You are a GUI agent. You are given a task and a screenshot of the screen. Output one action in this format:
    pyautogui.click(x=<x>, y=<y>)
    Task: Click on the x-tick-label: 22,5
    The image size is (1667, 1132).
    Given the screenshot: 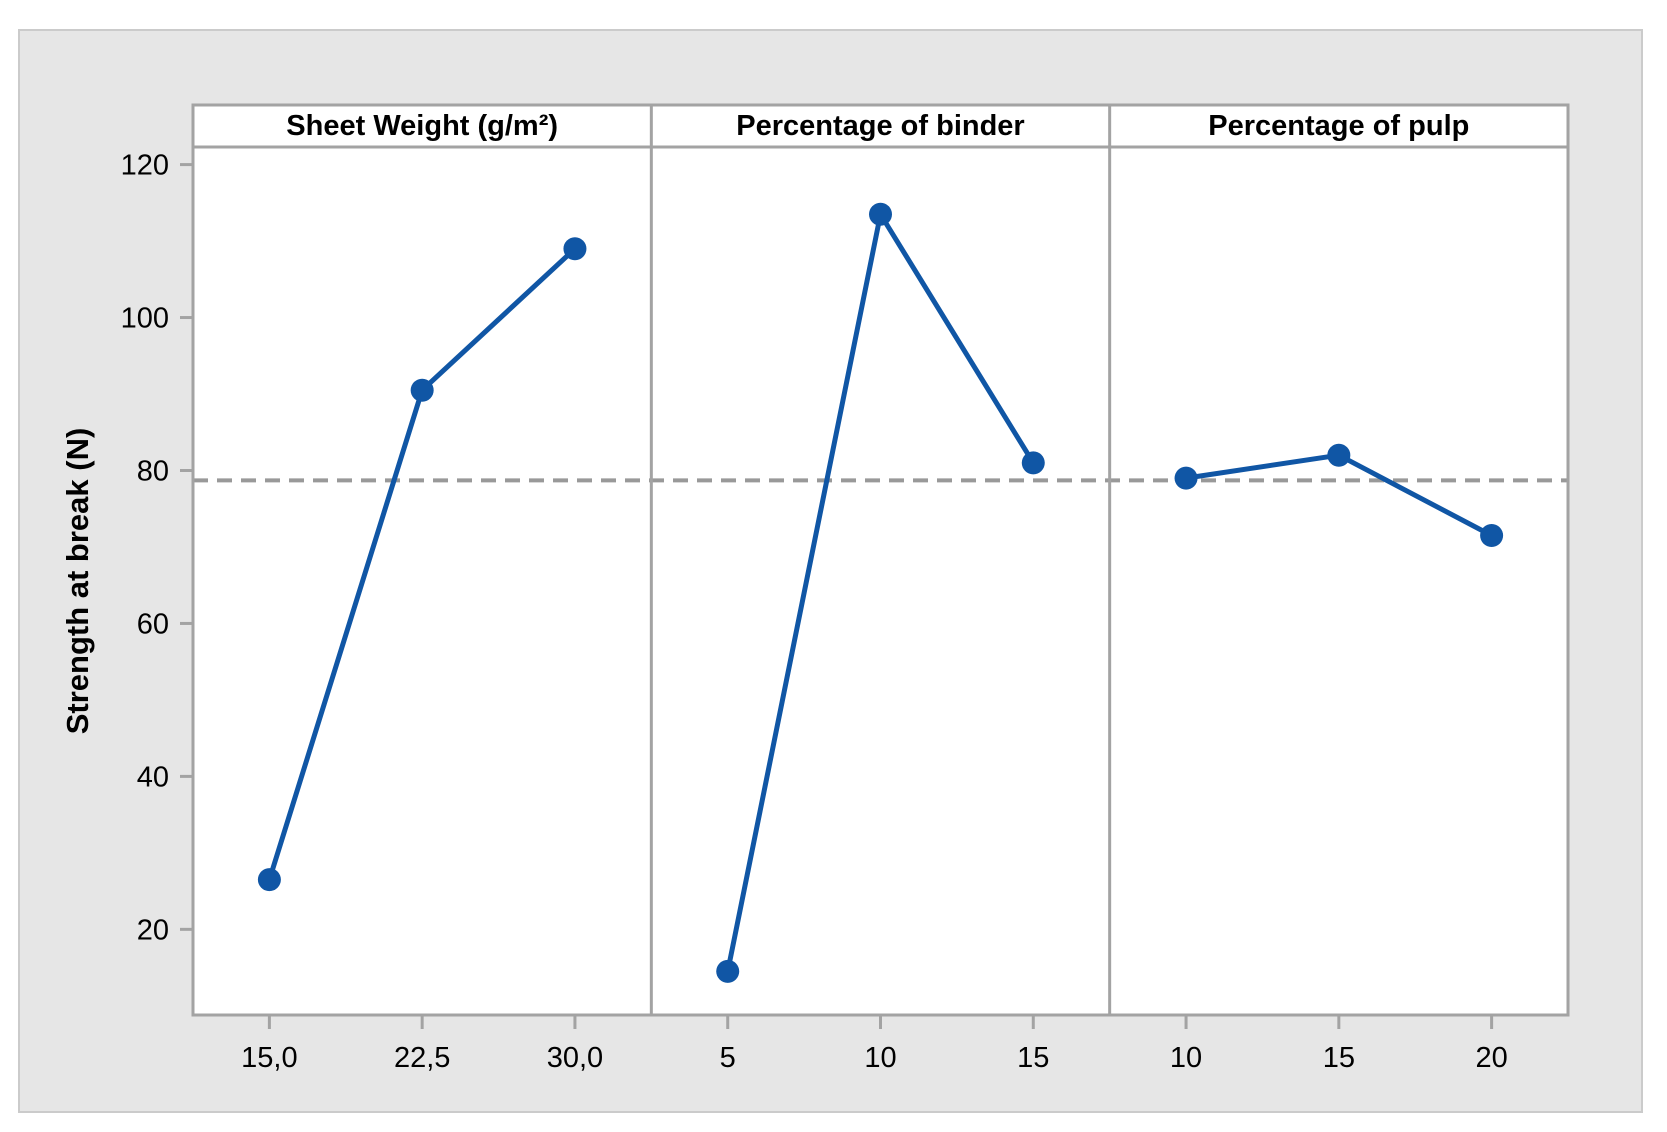 What is the action you would take?
    pyautogui.click(x=422, y=1058)
    